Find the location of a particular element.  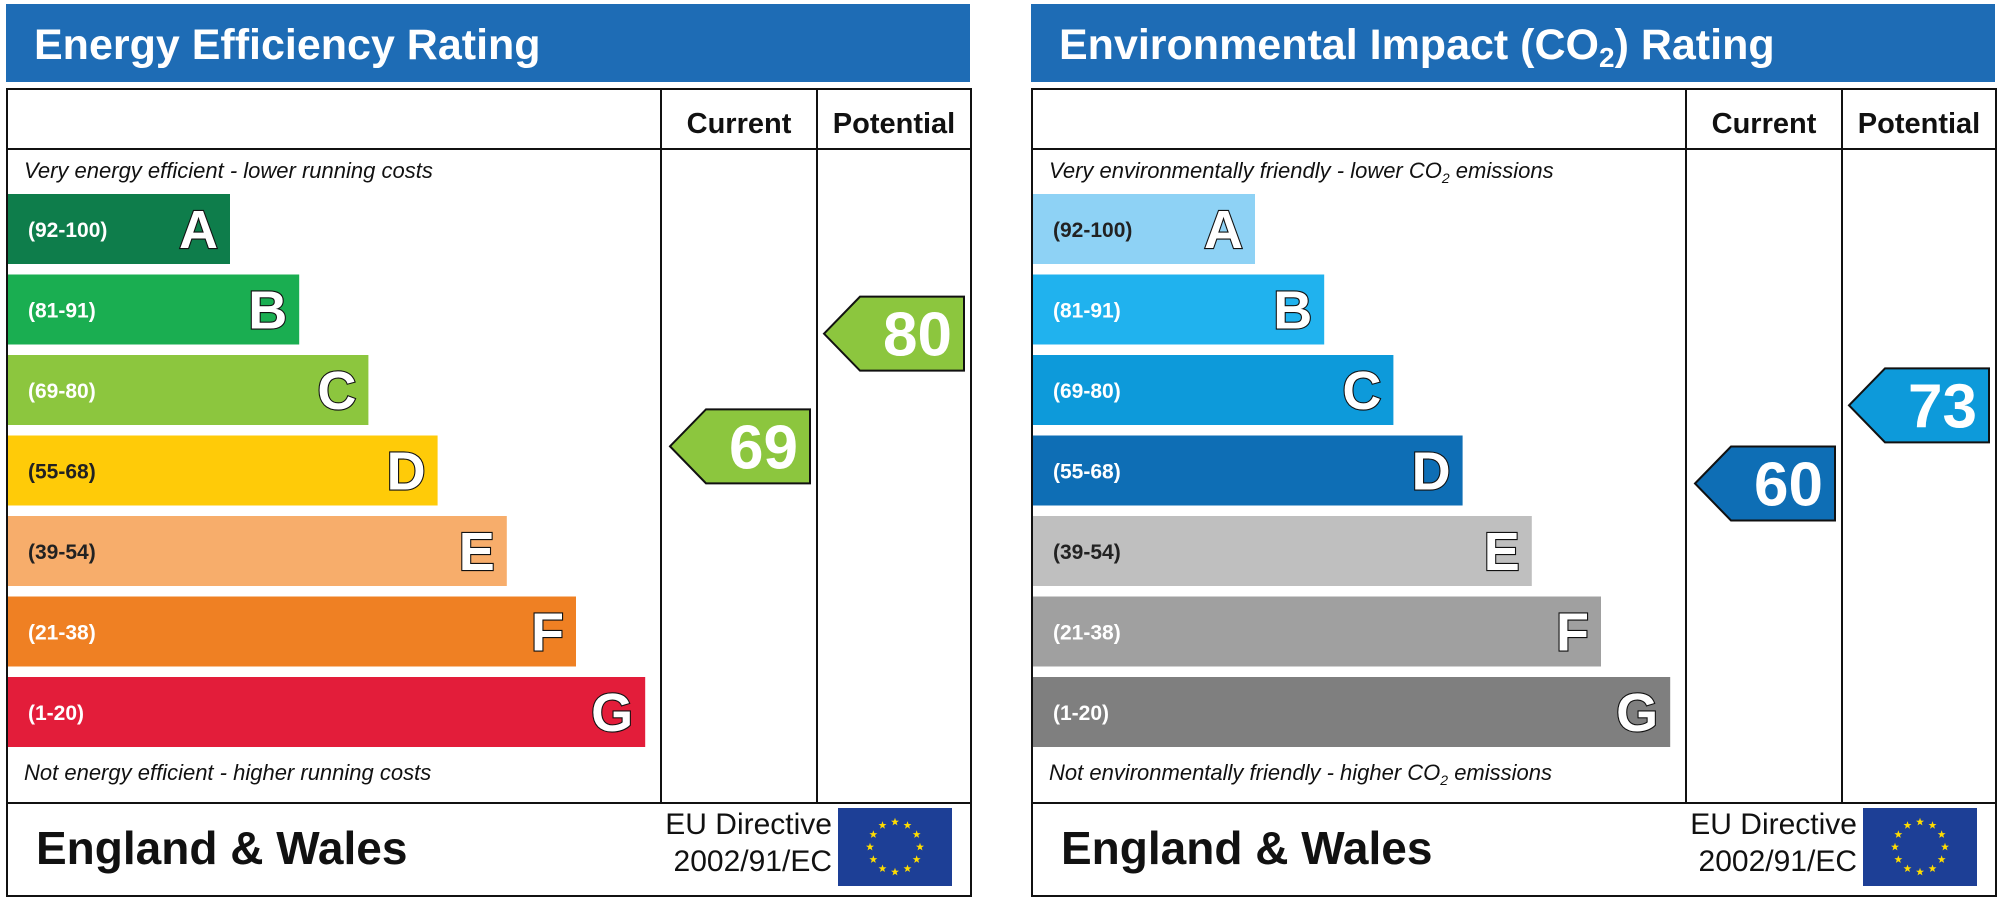

band-letter: B is located at coordinates (267, 311).